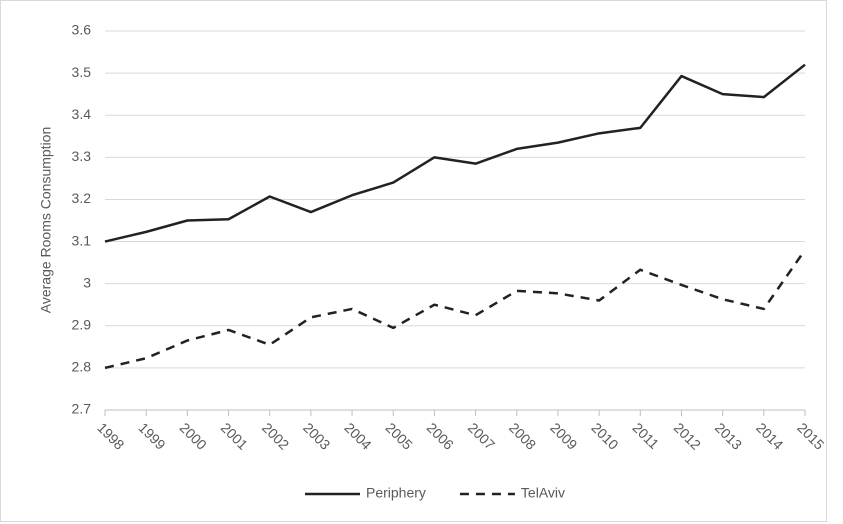 The image size is (843, 524). I want to click on y-tick-label: 3, so click(87, 282).